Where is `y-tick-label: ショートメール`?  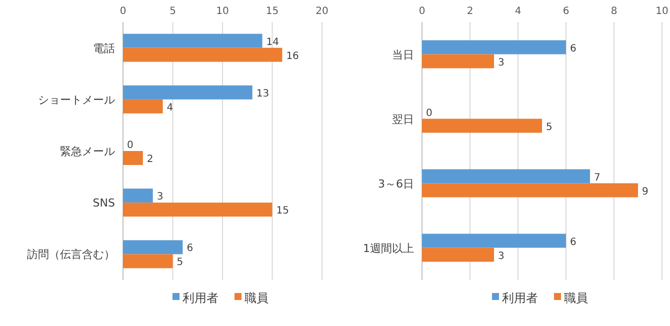 y-tick-label: ショートメール is located at coordinates (76, 99).